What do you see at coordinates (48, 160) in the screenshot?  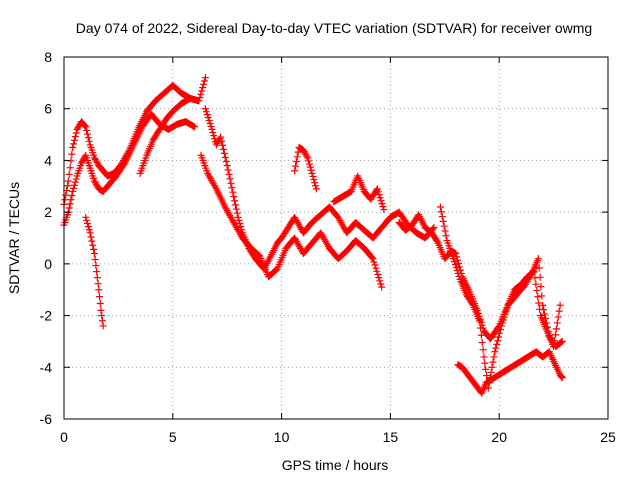 I see `y-tick-label: 4` at bounding box center [48, 160].